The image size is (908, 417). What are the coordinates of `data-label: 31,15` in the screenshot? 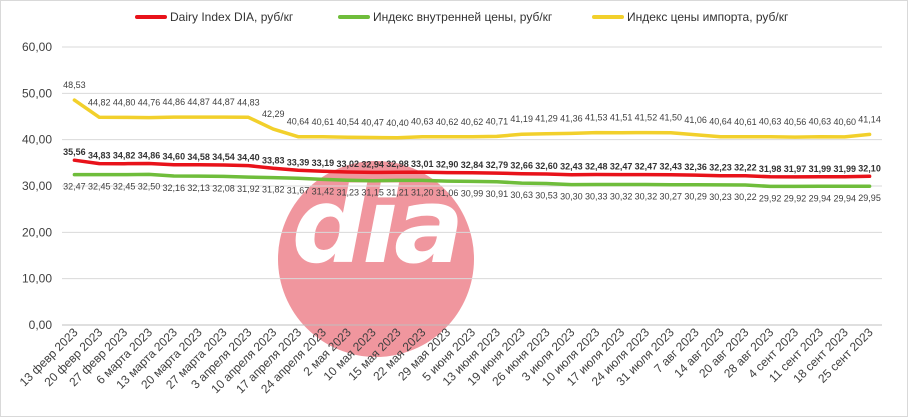 It's located at (372, 193).